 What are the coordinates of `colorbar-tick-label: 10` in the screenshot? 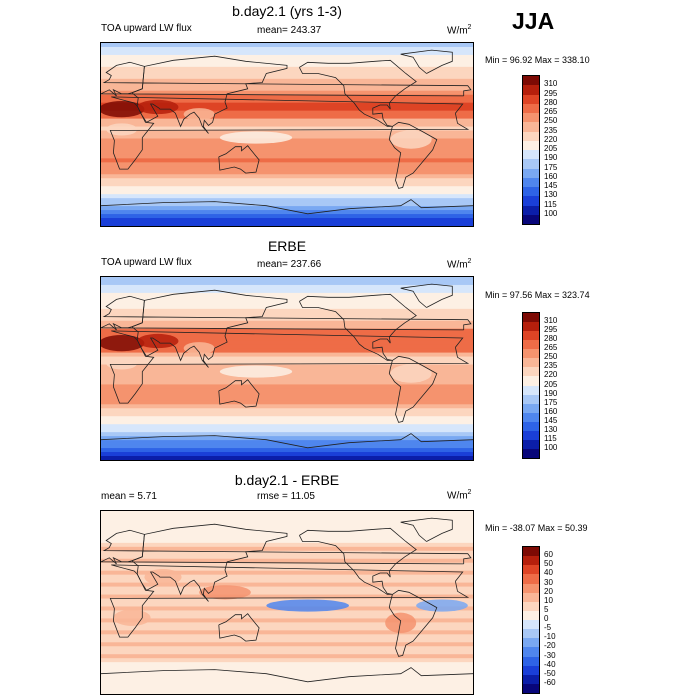 It's located at (548, 600).